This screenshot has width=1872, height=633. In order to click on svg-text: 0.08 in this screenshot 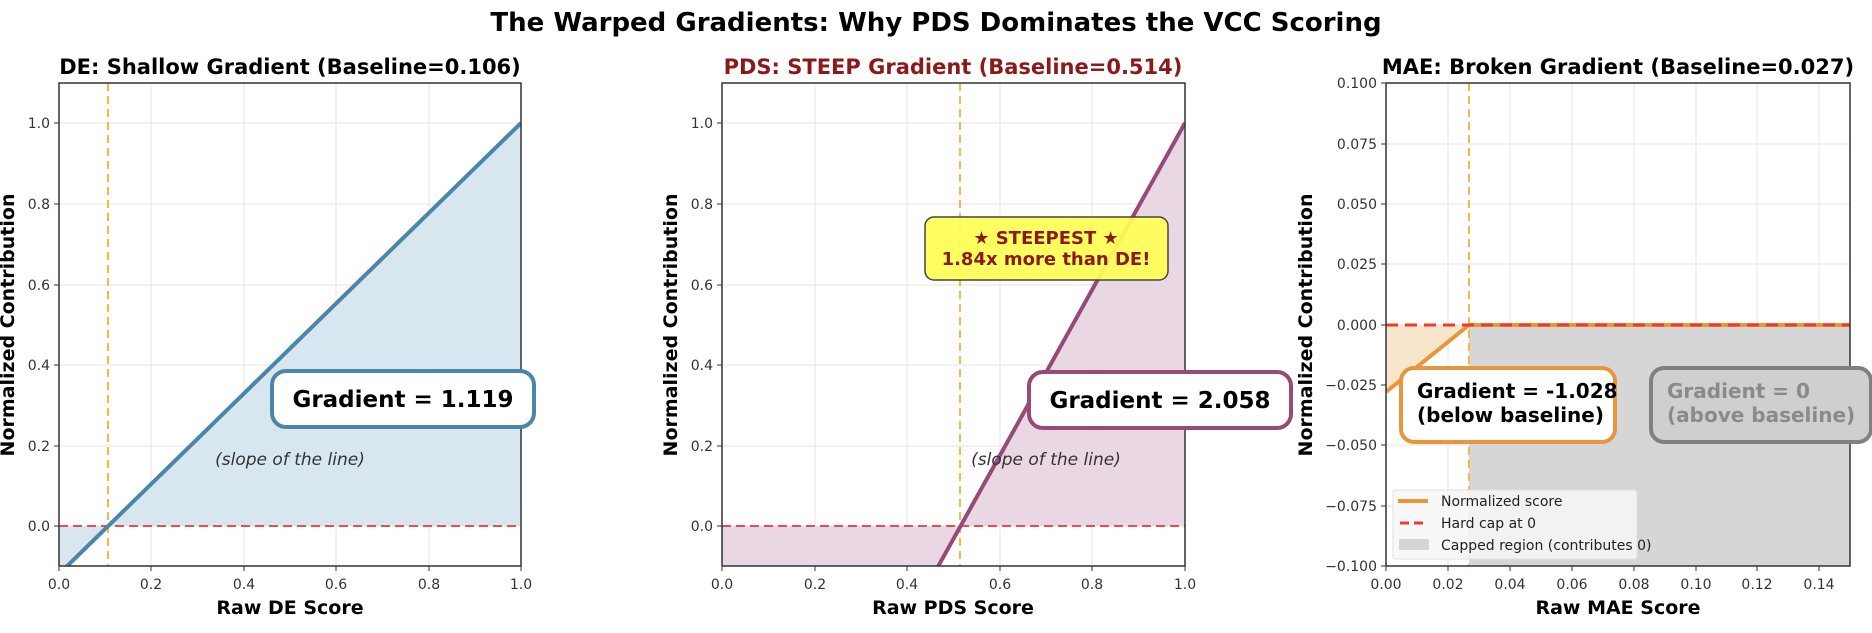, I will do `click(1633, 585)`.